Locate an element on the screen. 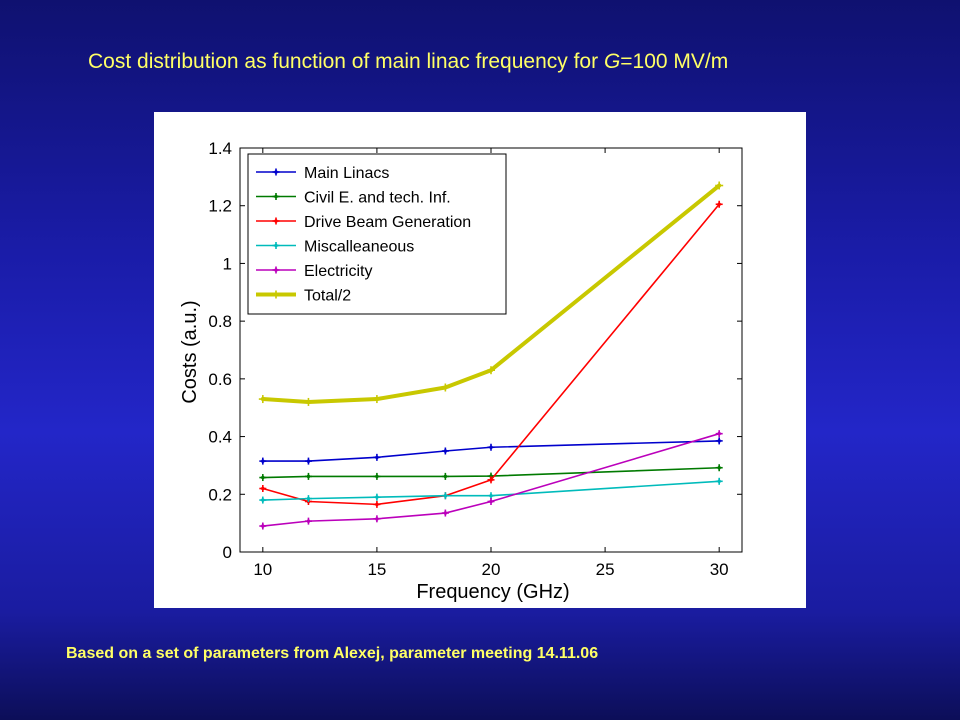 This screenshot has width=960, height=720. legend-label: Civil E. and tech. Inf. is located at coordinates (377, 198).